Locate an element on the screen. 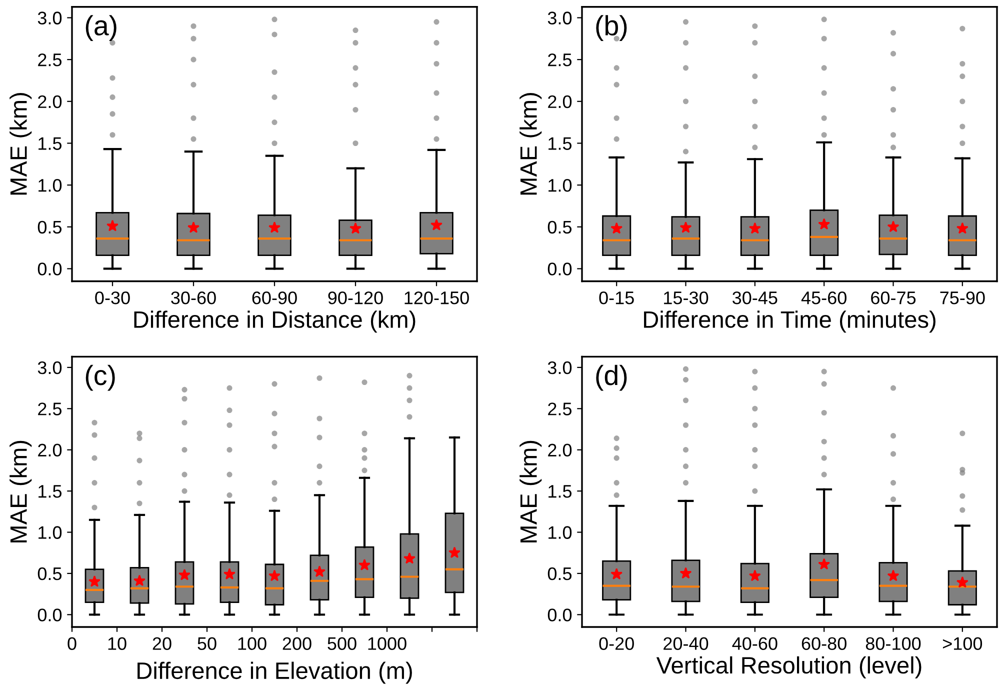 The image size is (1000, 686). text: 100 is located at coordinates (252, 643).